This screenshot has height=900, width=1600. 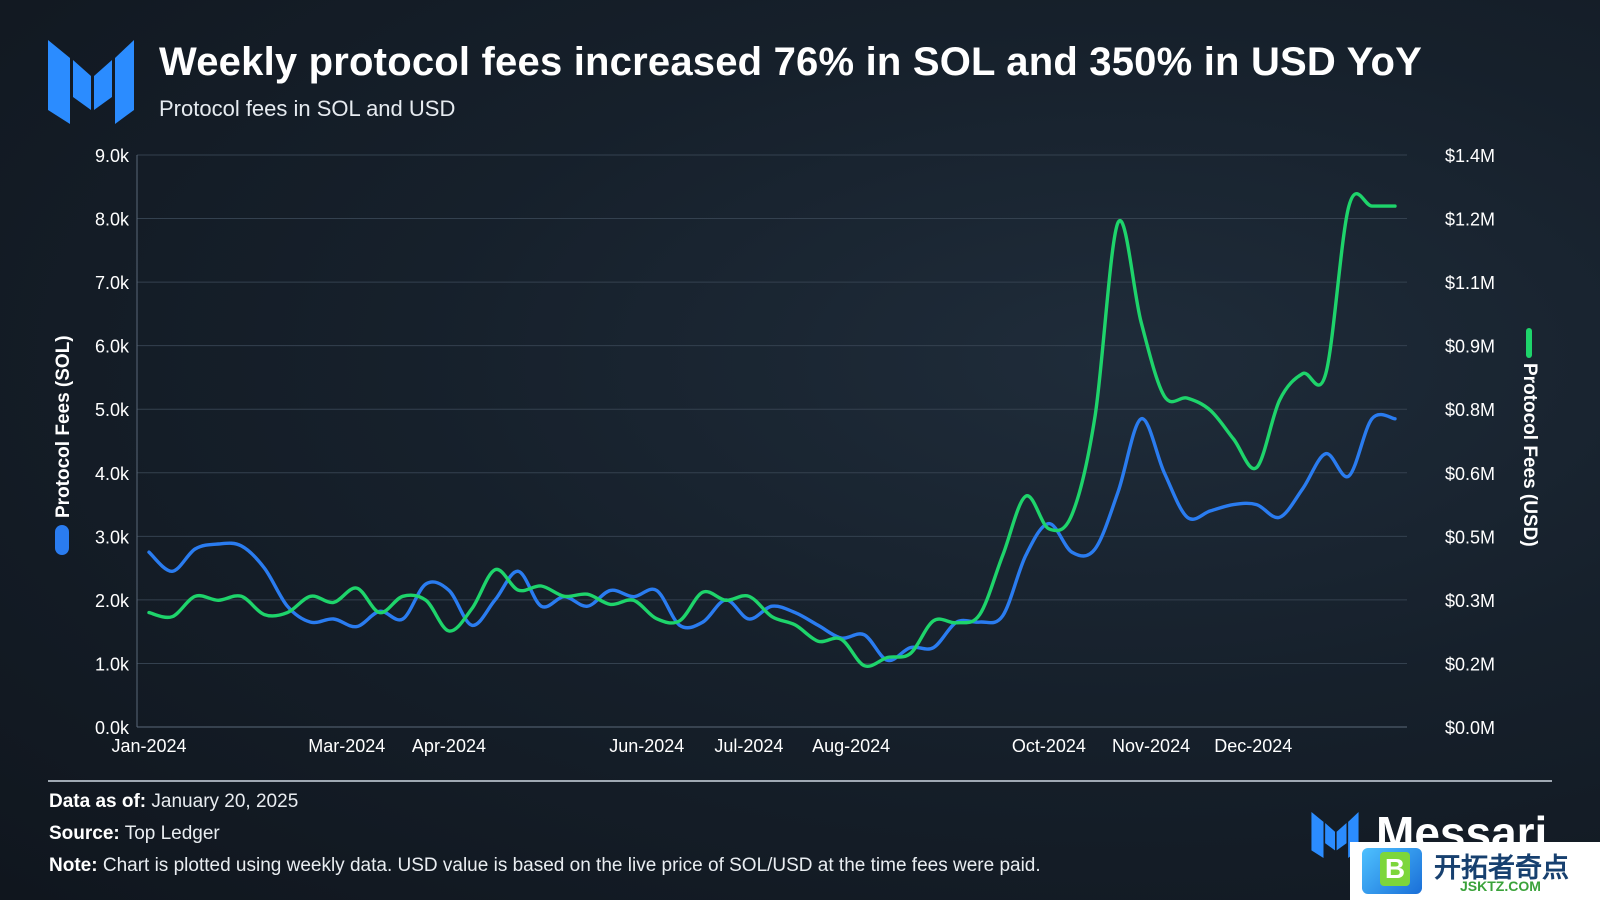 What do you see at coordinates (748, 746) in the screenshot?
I see `x-tick-label: Jul-2024` at bounding box center [748, 746].